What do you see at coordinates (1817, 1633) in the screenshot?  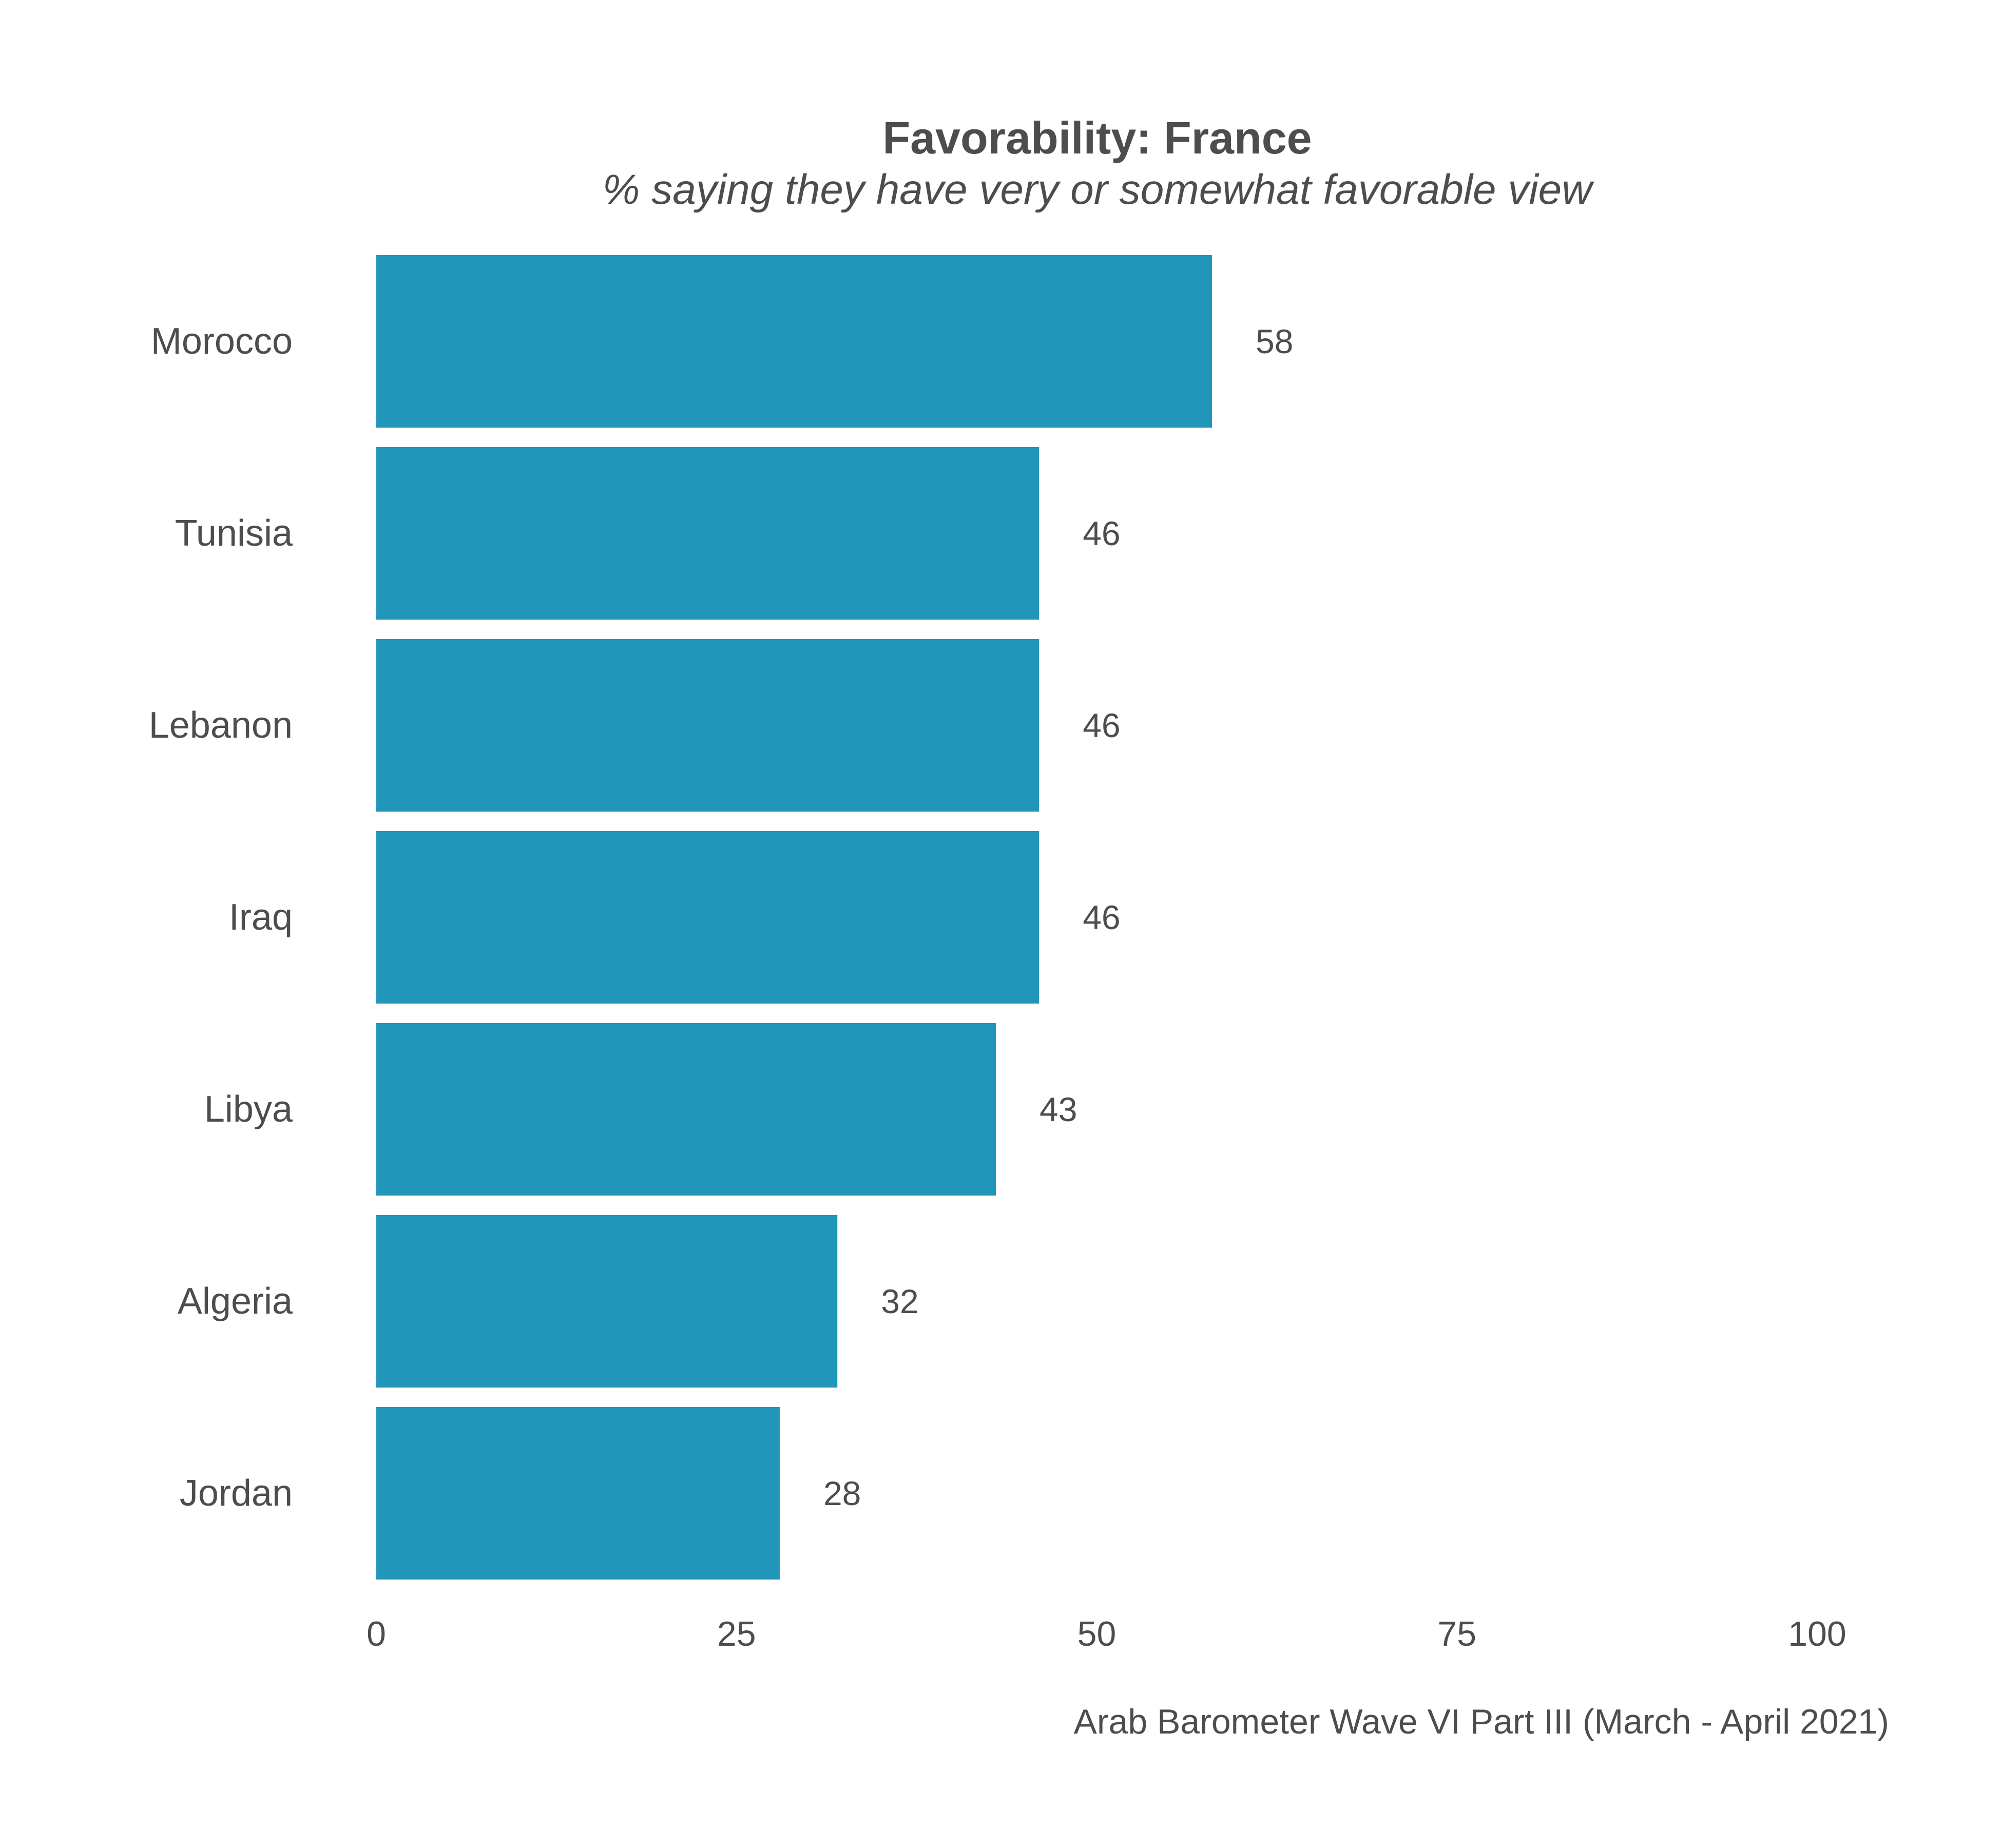 I see `x-tick-100: 100` at bounding box center [1817, 1633].